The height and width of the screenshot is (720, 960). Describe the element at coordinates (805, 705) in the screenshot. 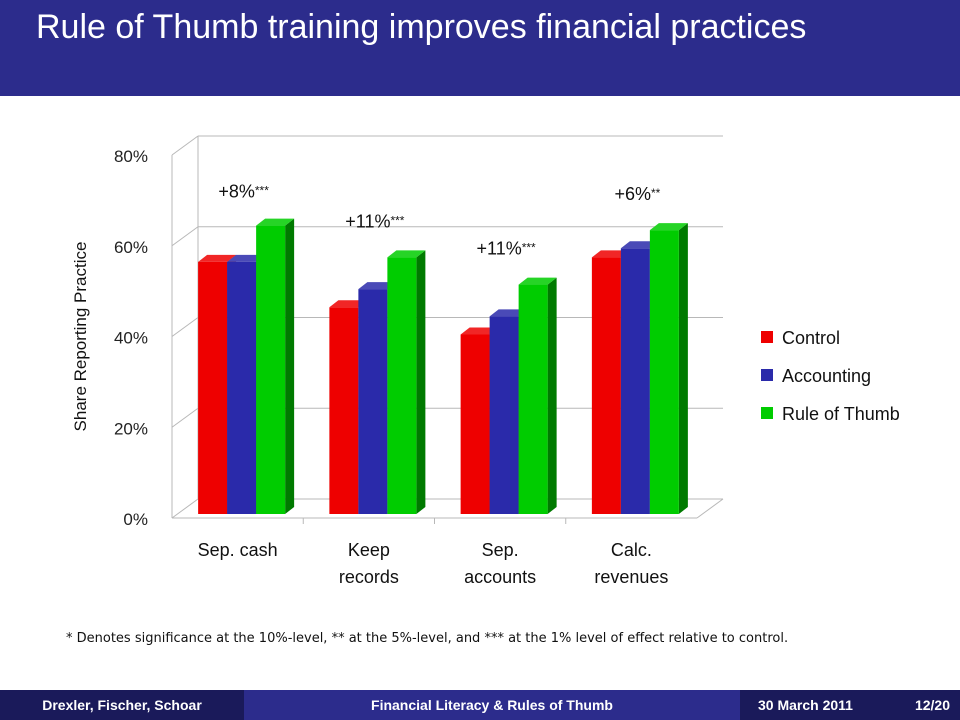

I see `footer-date: 30 March 2011` at that location.